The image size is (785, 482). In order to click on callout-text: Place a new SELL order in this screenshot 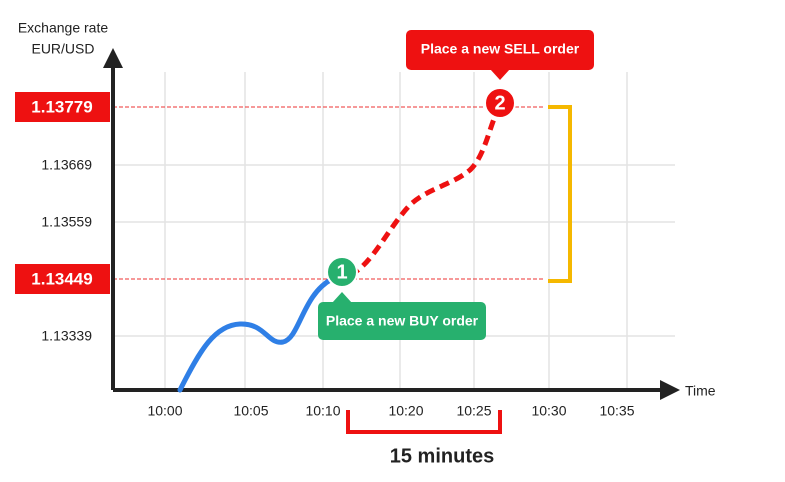, I will do `click(500, 49)`.